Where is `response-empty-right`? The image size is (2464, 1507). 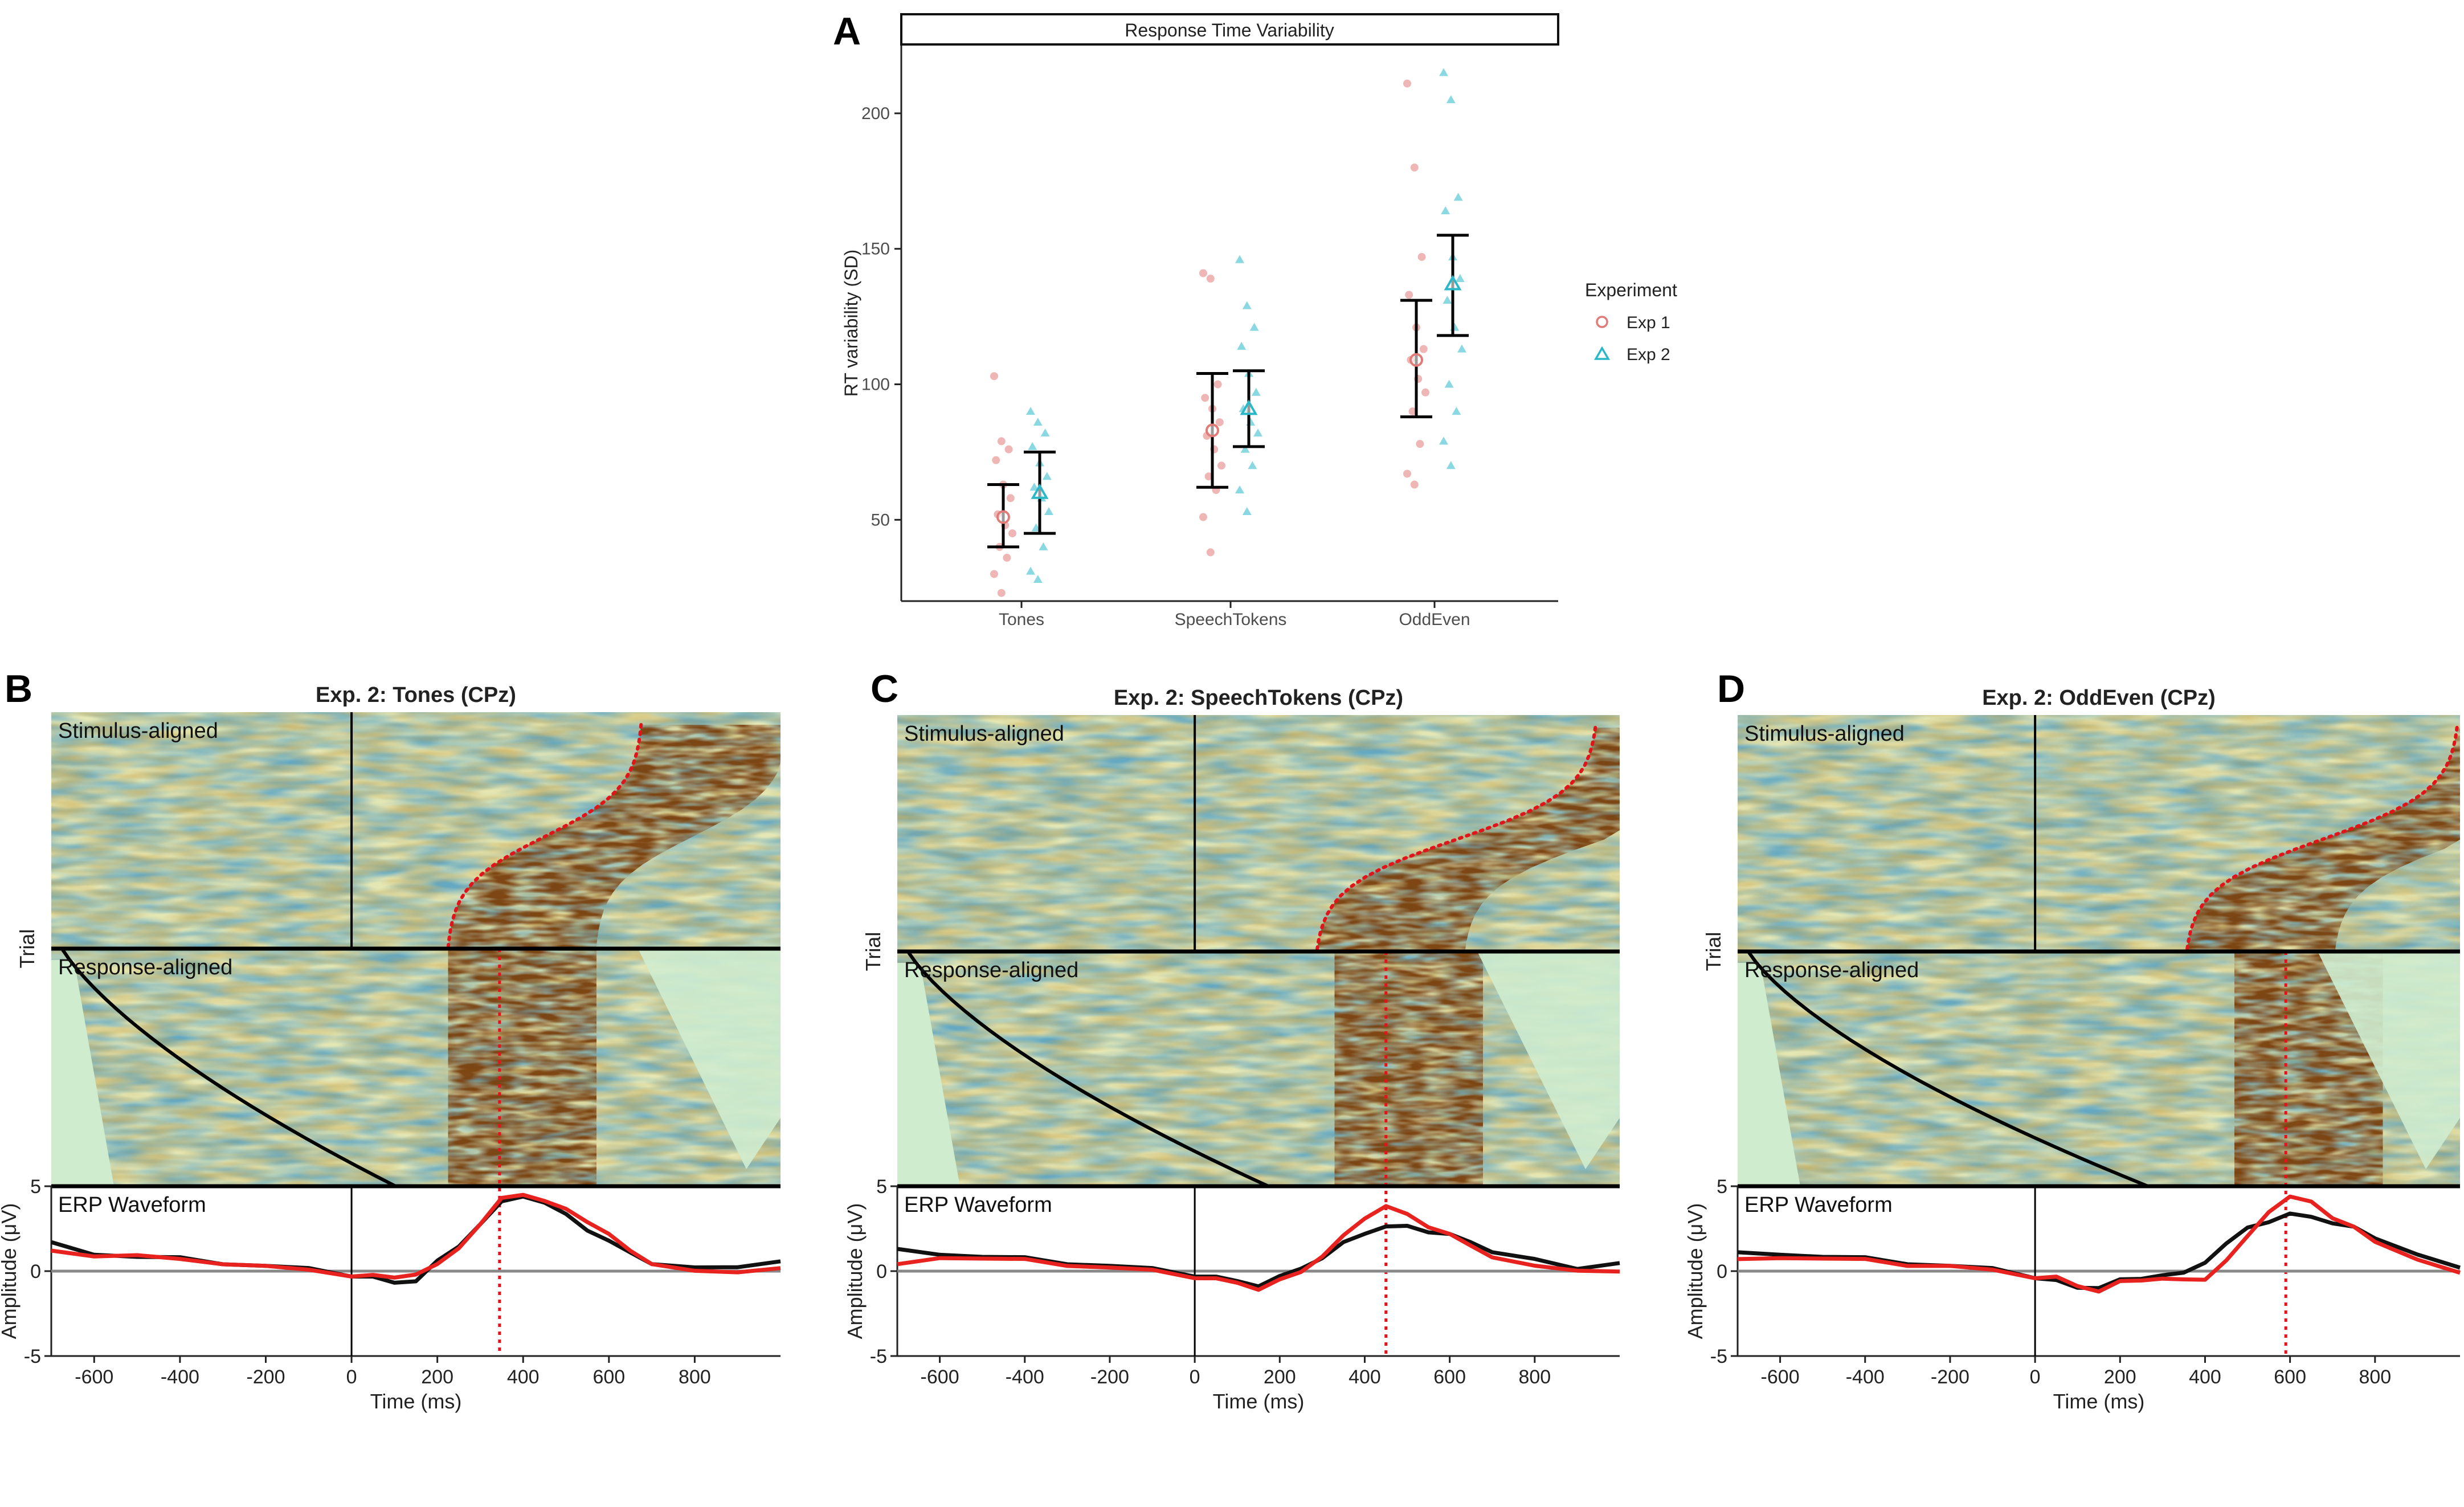
response-empty-right is located at coordinates (710, 1059).